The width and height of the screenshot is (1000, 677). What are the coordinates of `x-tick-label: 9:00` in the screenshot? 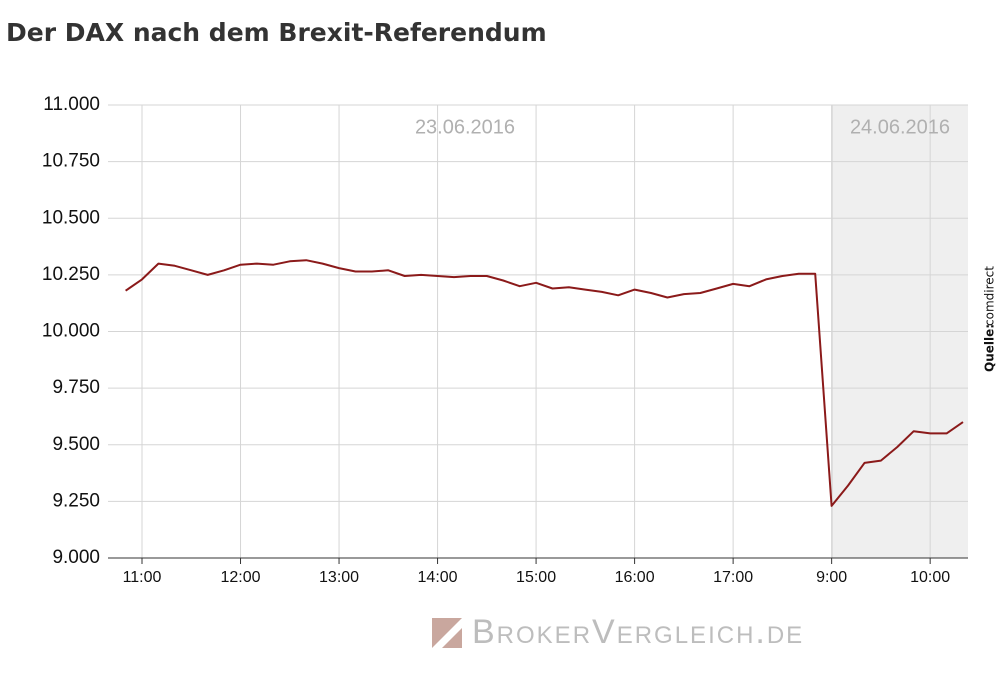 It's located at (831, 577).